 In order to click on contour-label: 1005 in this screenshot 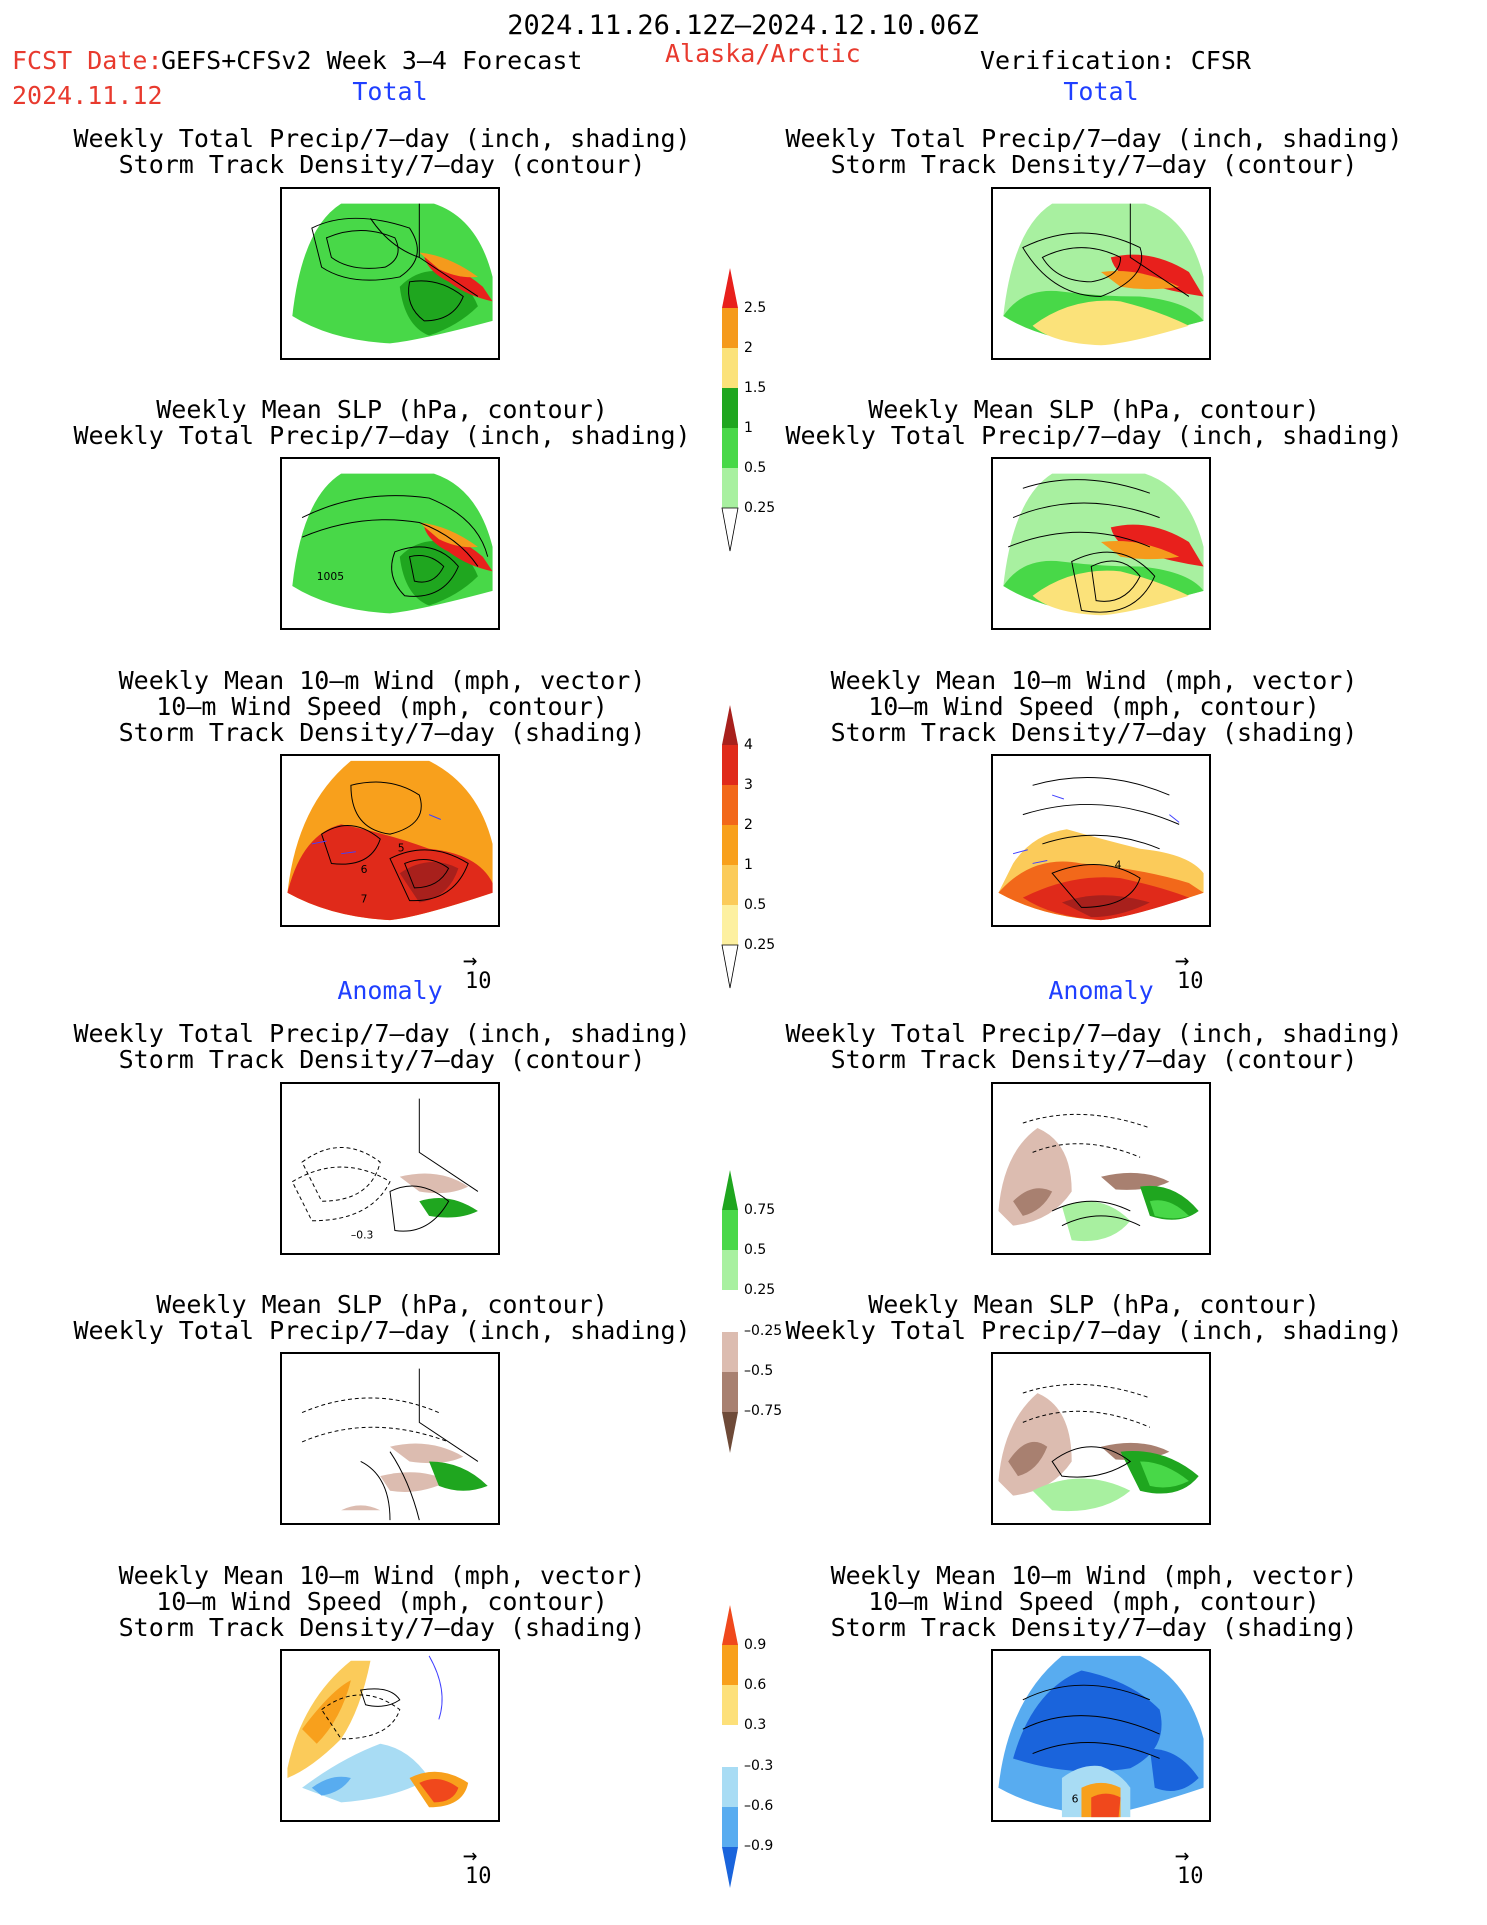, I will do `click(330, 576)`.